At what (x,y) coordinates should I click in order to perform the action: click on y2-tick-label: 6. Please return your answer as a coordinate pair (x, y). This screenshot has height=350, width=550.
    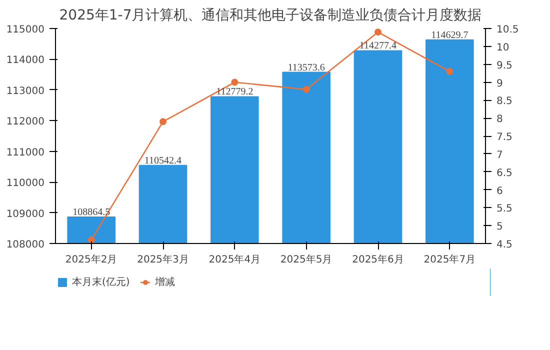
    Looking at the image, I should click on (499, 191).